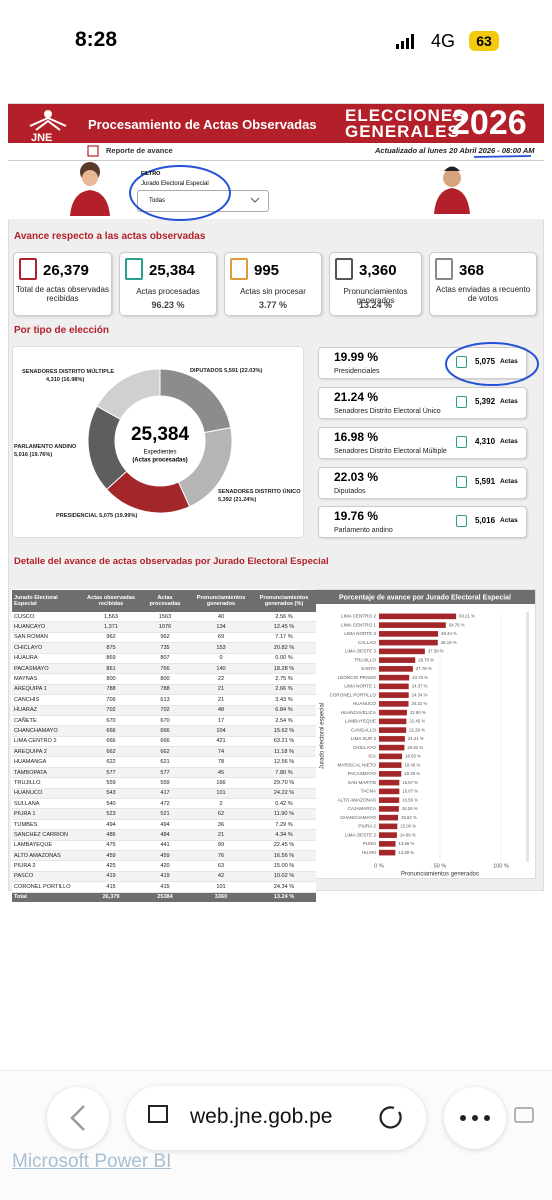 Image resolution: width=552 pixels, height=1200 pixels. Describe the element at coordinates (221, 773) in the screenshot. I see `table-cell: 45` at that location.